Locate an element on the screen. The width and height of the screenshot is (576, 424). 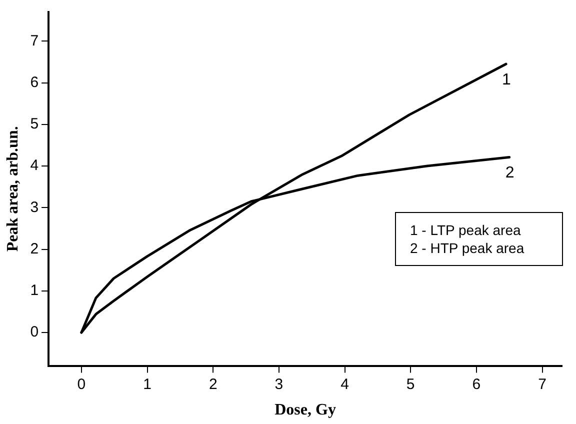
series-label: 1 is located at coordinates (507, 79).